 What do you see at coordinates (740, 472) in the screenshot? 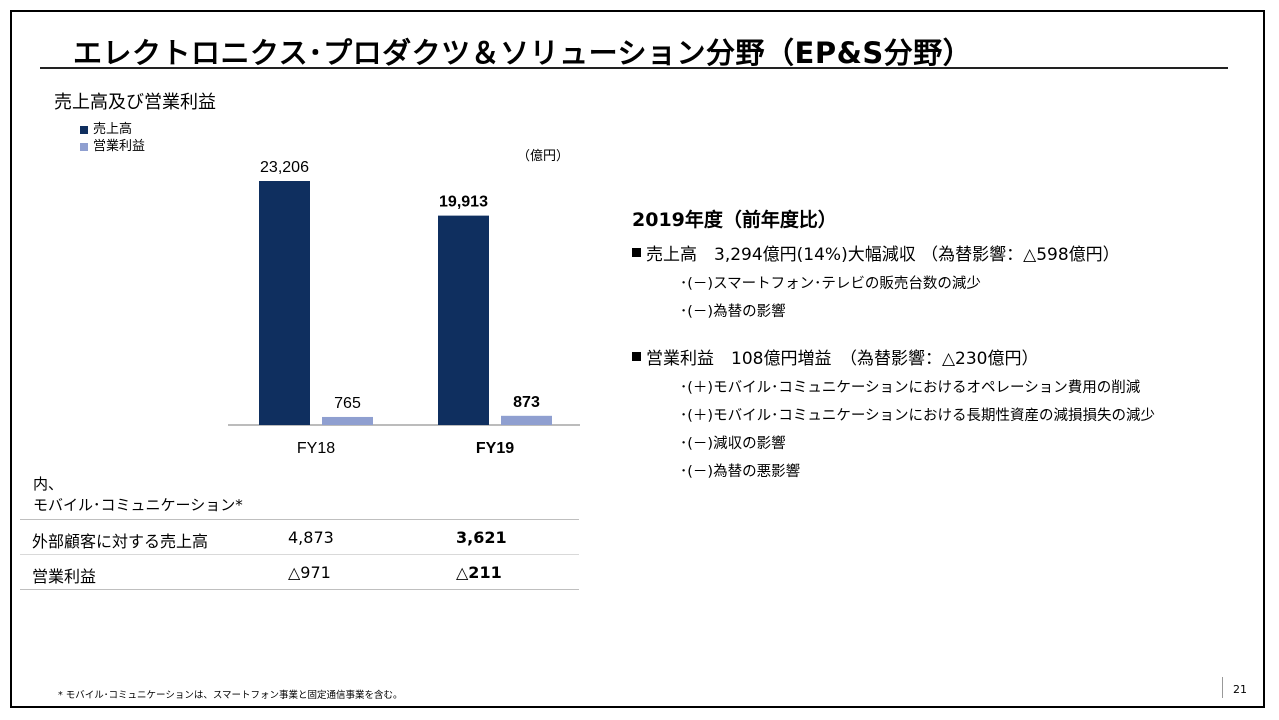
I see `op-income-factor-item: ･(－)為替の悪影響` at bounding box center [740, 472].